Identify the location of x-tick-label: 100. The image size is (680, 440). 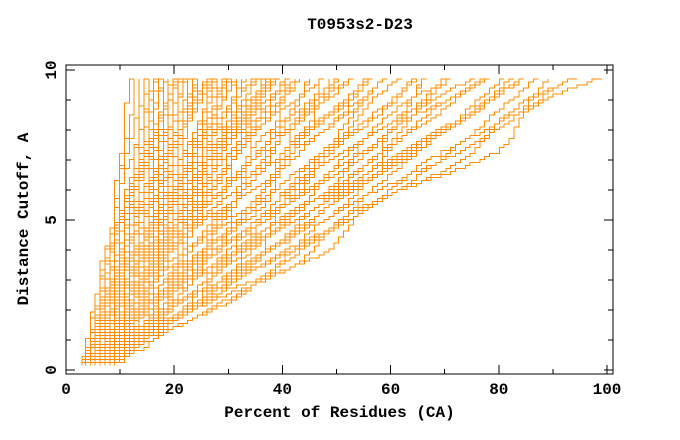
(607, 390).